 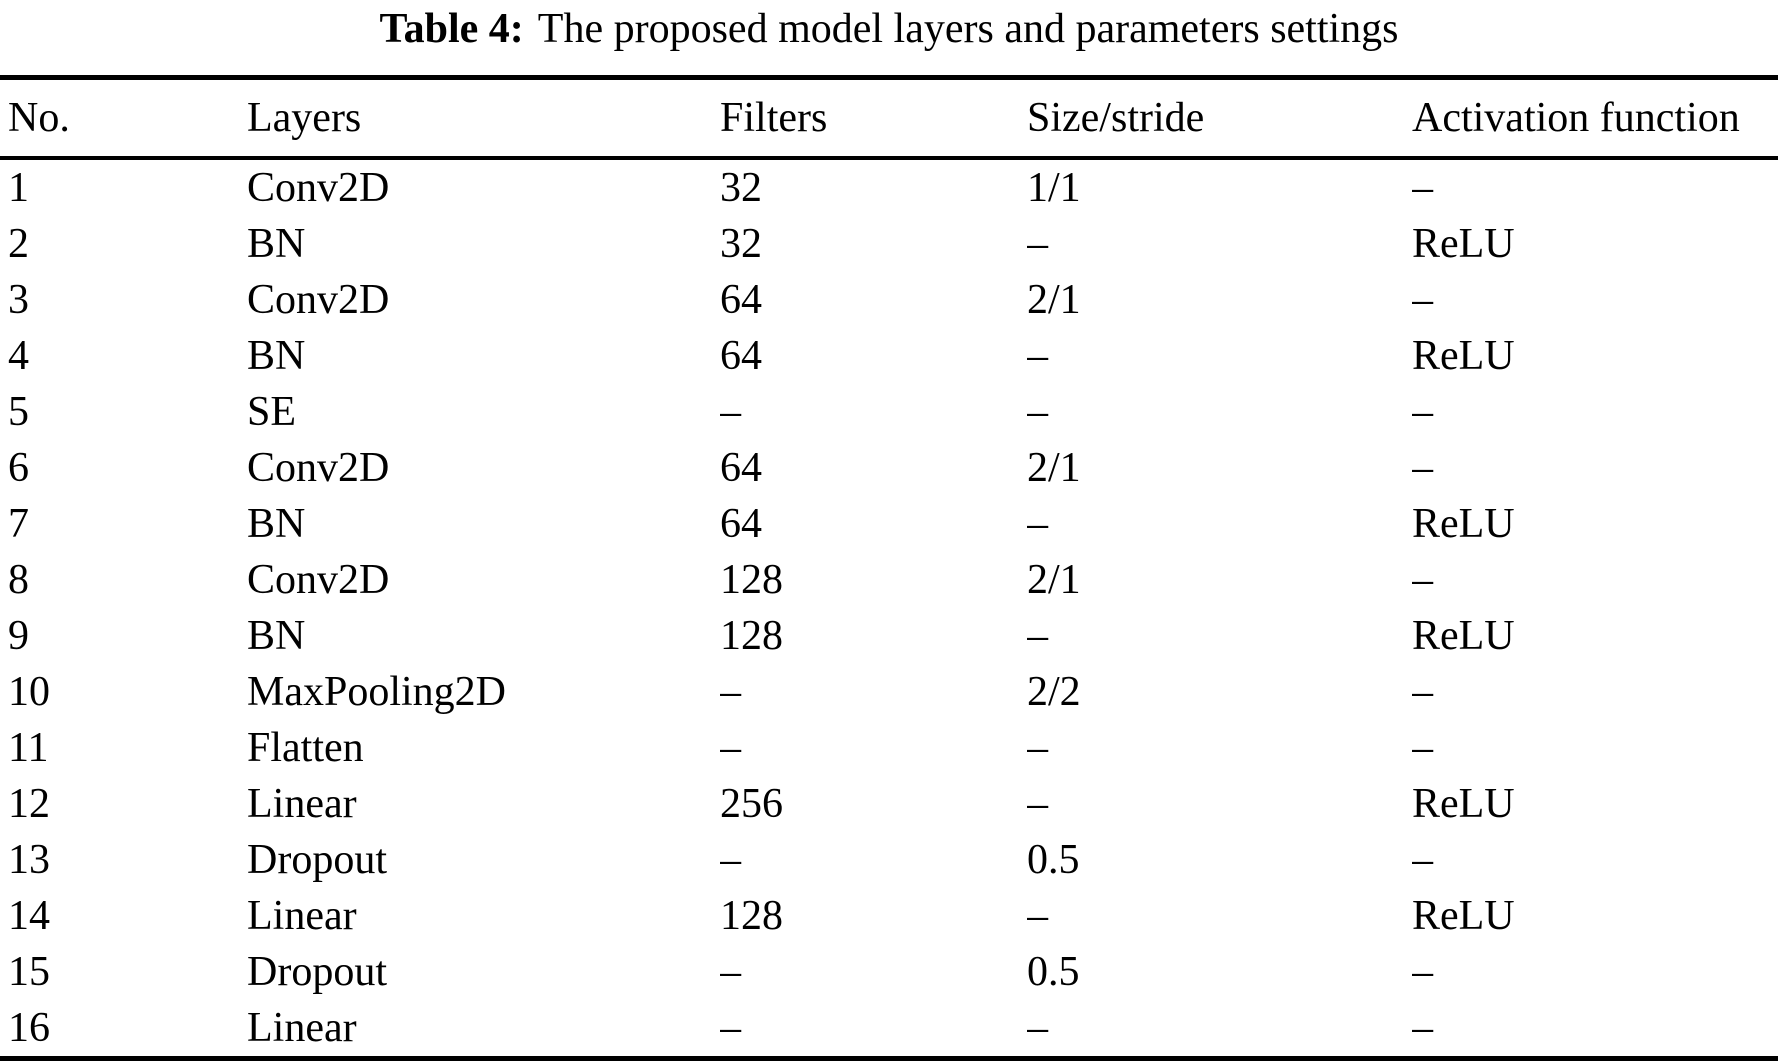 I want to click on table-cell: 7, so click(x=18, y=524).